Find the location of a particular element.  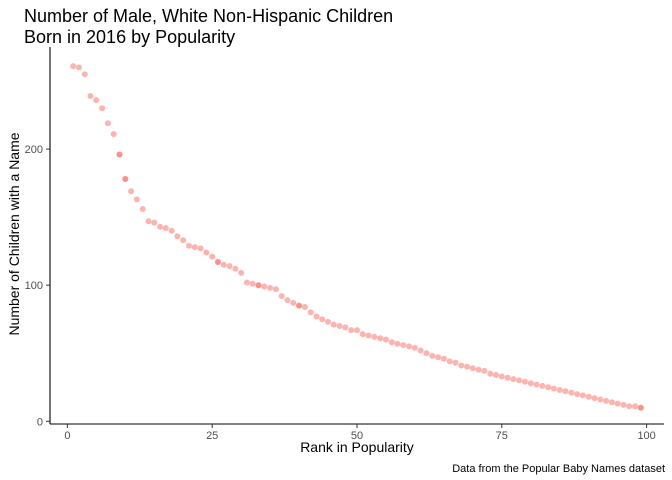

x-axis-title: Rank in Popularity is located at coordinates (357, 447).